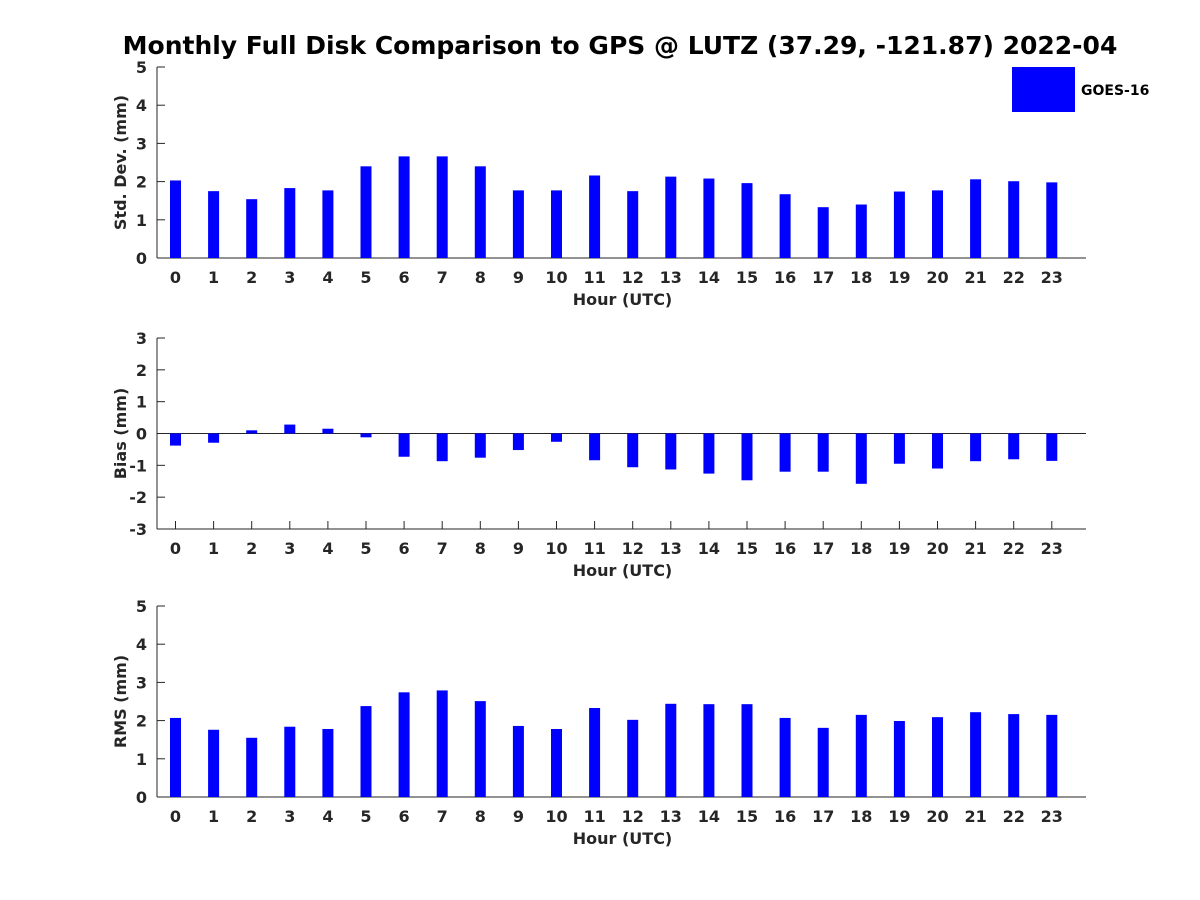 The width and height of the screenshot is (1200, 900). Describe the element at coordinates (937, 548) in the screenshot. I see `bias-x-tick-label: 20` at that location.